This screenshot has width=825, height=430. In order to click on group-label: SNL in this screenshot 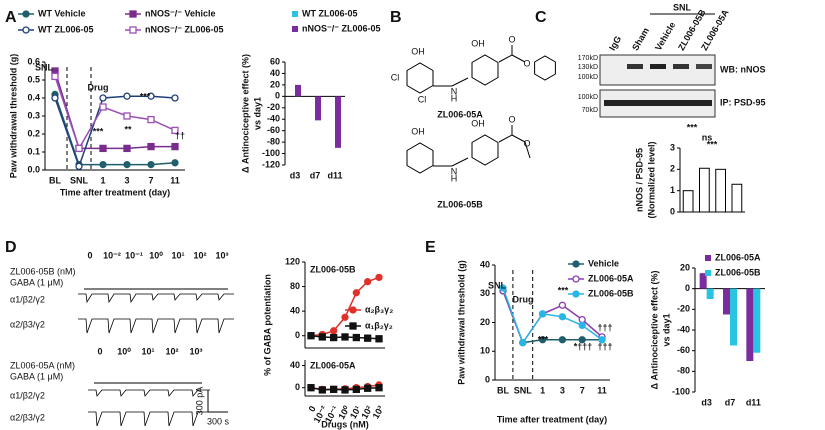, I will do `click(682, 7)`.